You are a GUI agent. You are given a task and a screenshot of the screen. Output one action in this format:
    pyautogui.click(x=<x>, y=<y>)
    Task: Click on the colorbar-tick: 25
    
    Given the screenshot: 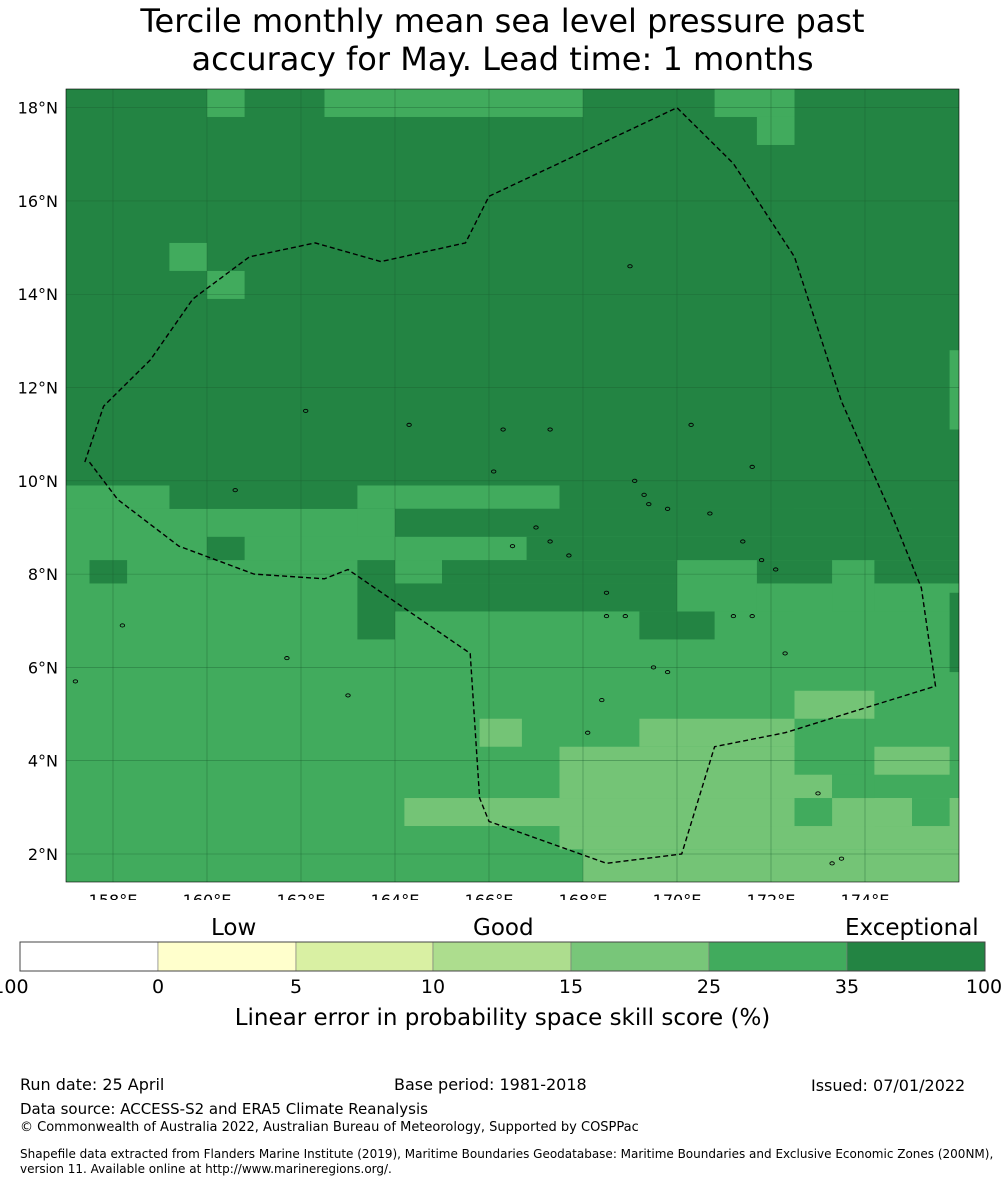 What is the action you would take?
    pyautogui.click(x=709, y=987)
    